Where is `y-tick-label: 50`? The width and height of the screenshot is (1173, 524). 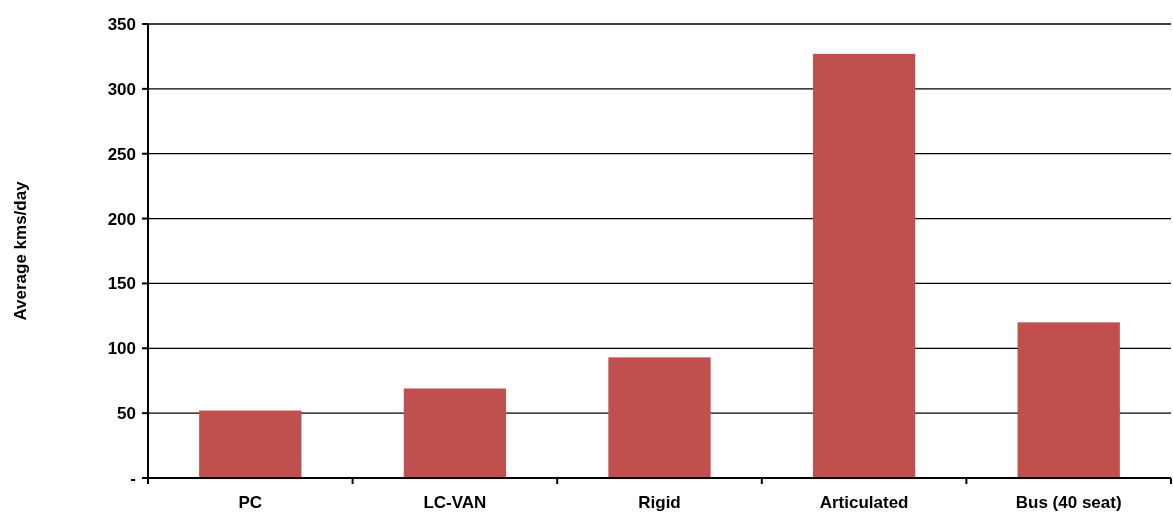 y-tick-label: 50 is located at coordinates (126, 414).